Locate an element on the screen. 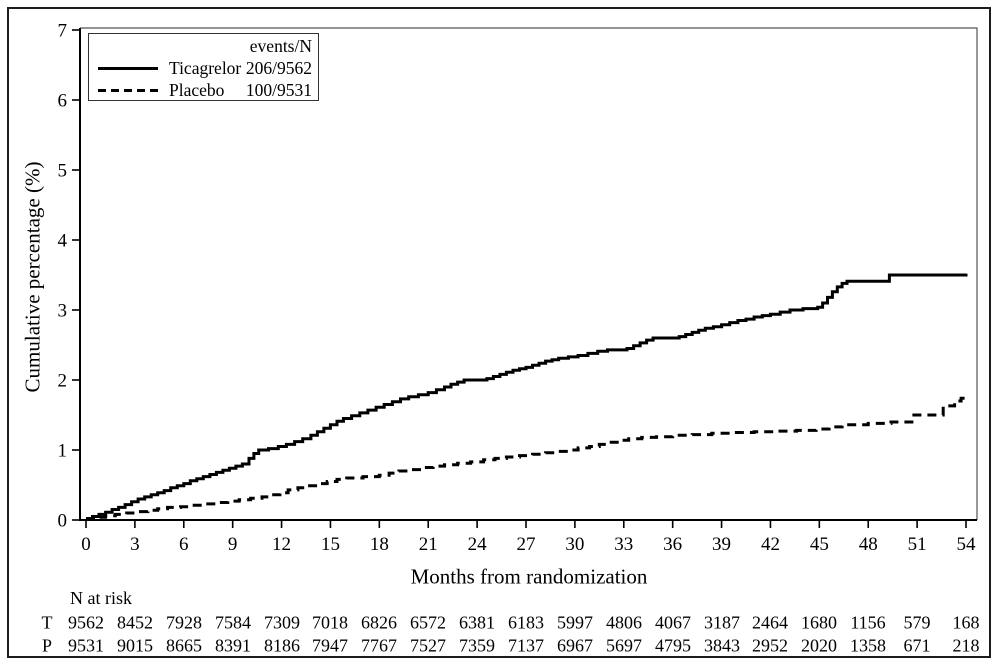 This screenshot has height=667, width=1000. risk-value: 9562 is located at coordinates (86, 622).